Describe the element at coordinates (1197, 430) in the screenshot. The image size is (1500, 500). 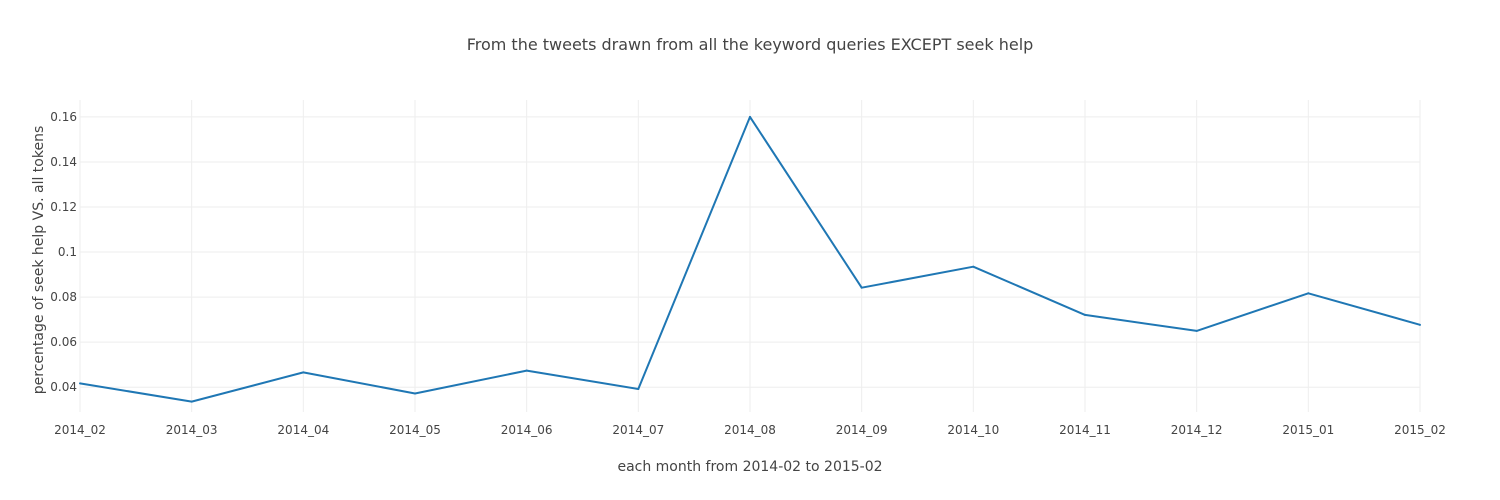
I see `x-tick-label: 2014_12` at that location.